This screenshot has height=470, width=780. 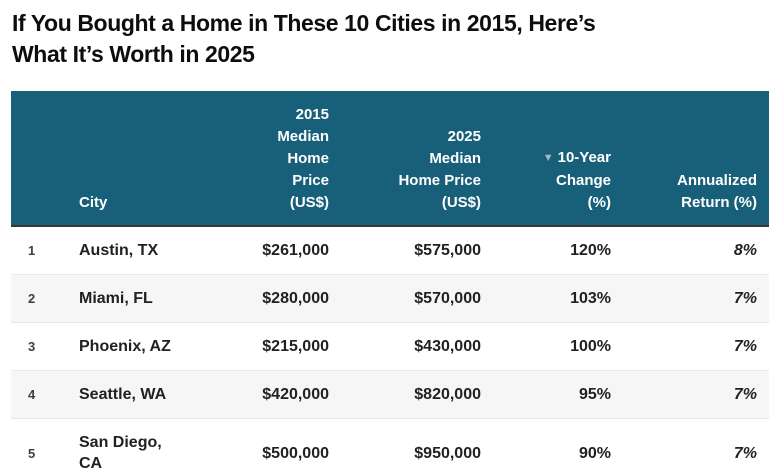 What do you see at coordinates (93, 202) in the screenshot?
I see `col-header-city-label: City` at bounding box center [93, 202].